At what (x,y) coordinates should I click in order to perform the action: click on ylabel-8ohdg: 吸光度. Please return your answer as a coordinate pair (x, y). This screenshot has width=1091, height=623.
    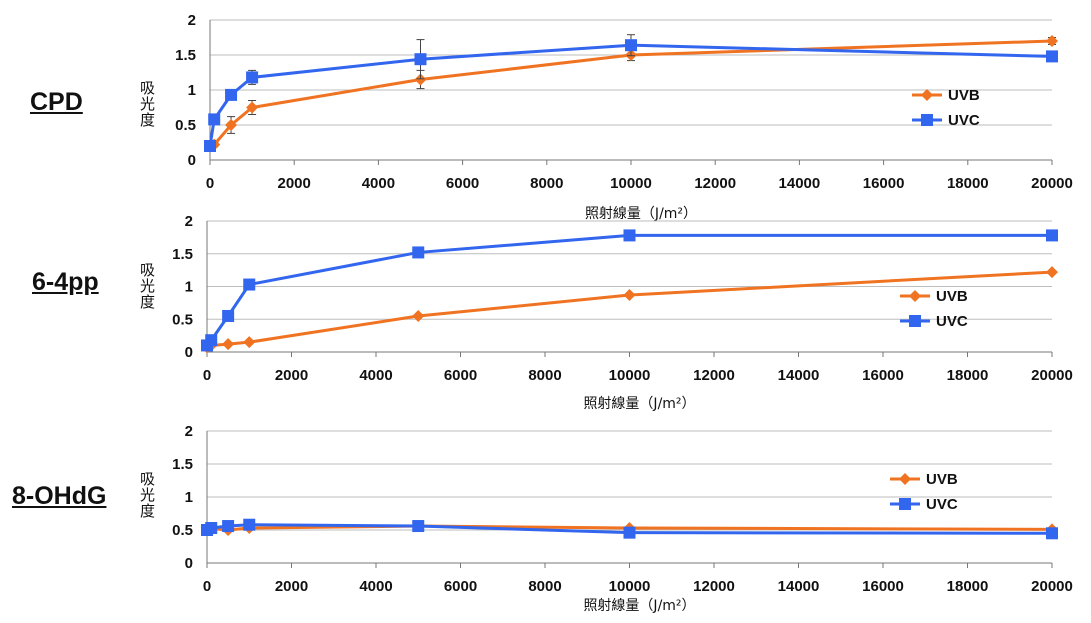
    Looking at the image, I should click on (148, 495).